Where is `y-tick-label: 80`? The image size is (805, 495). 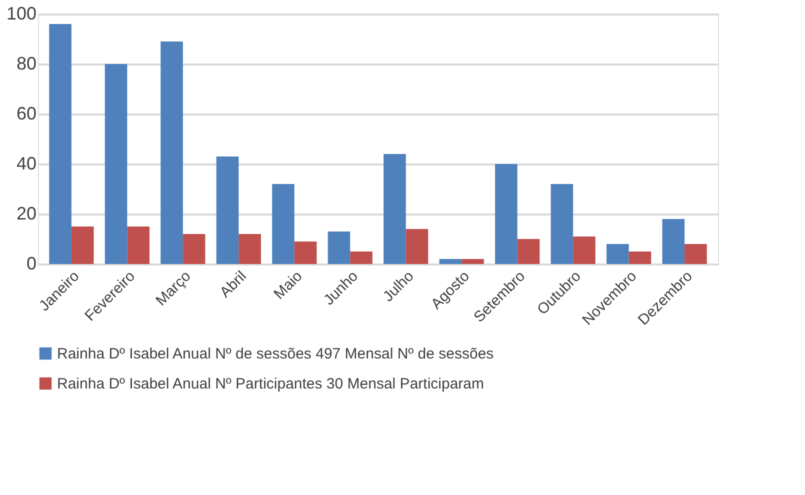 y-tick-label: 80 is located at coordinates (26, 64).